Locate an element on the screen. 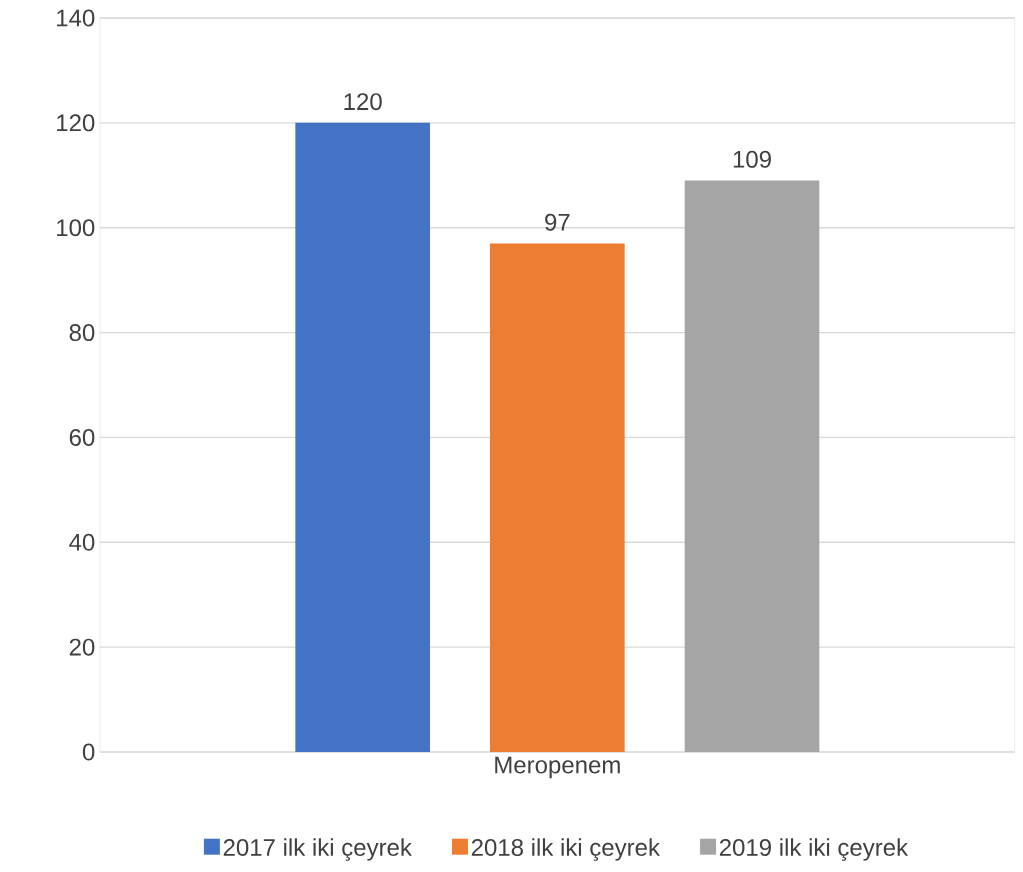 Image resolution: width=1023 pixels, height=872 pixels. x-tick-label: Meropenem is located at coordinates (557, 767).